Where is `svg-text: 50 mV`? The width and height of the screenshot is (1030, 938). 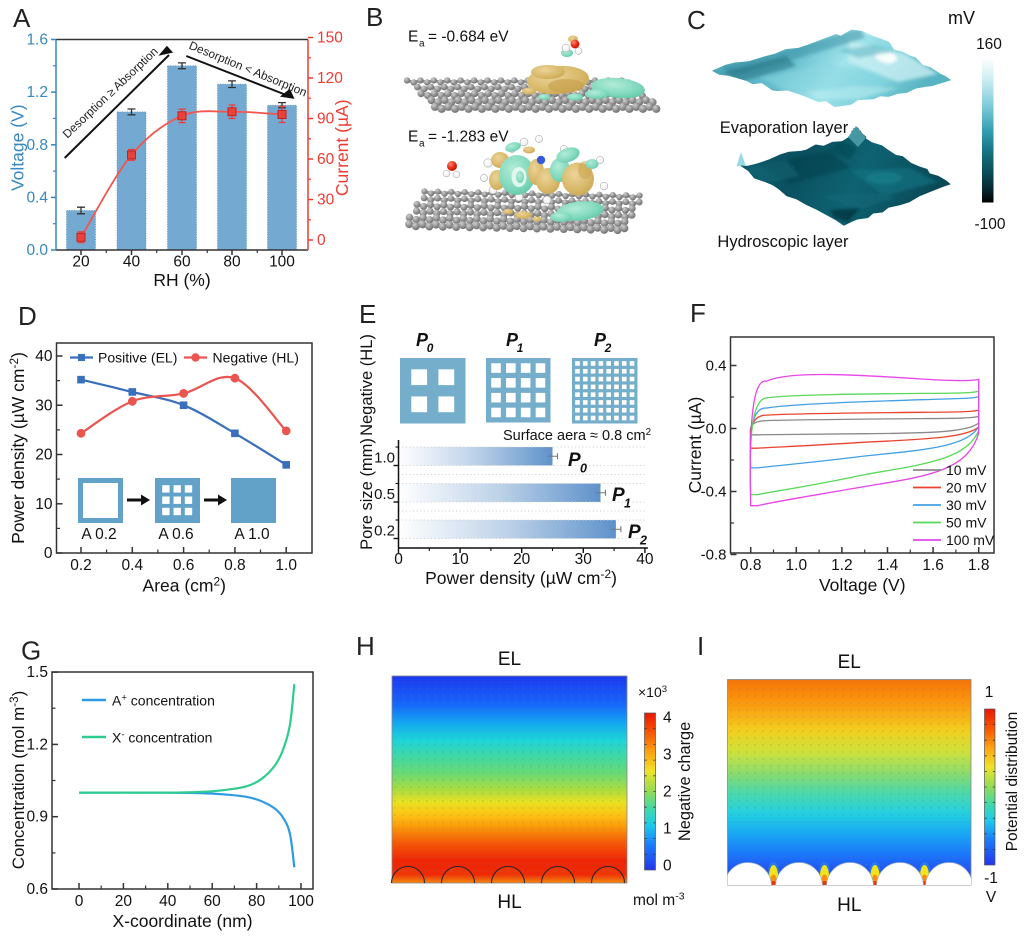
svg-text: 50 mV is located at coordinates (966, 523).